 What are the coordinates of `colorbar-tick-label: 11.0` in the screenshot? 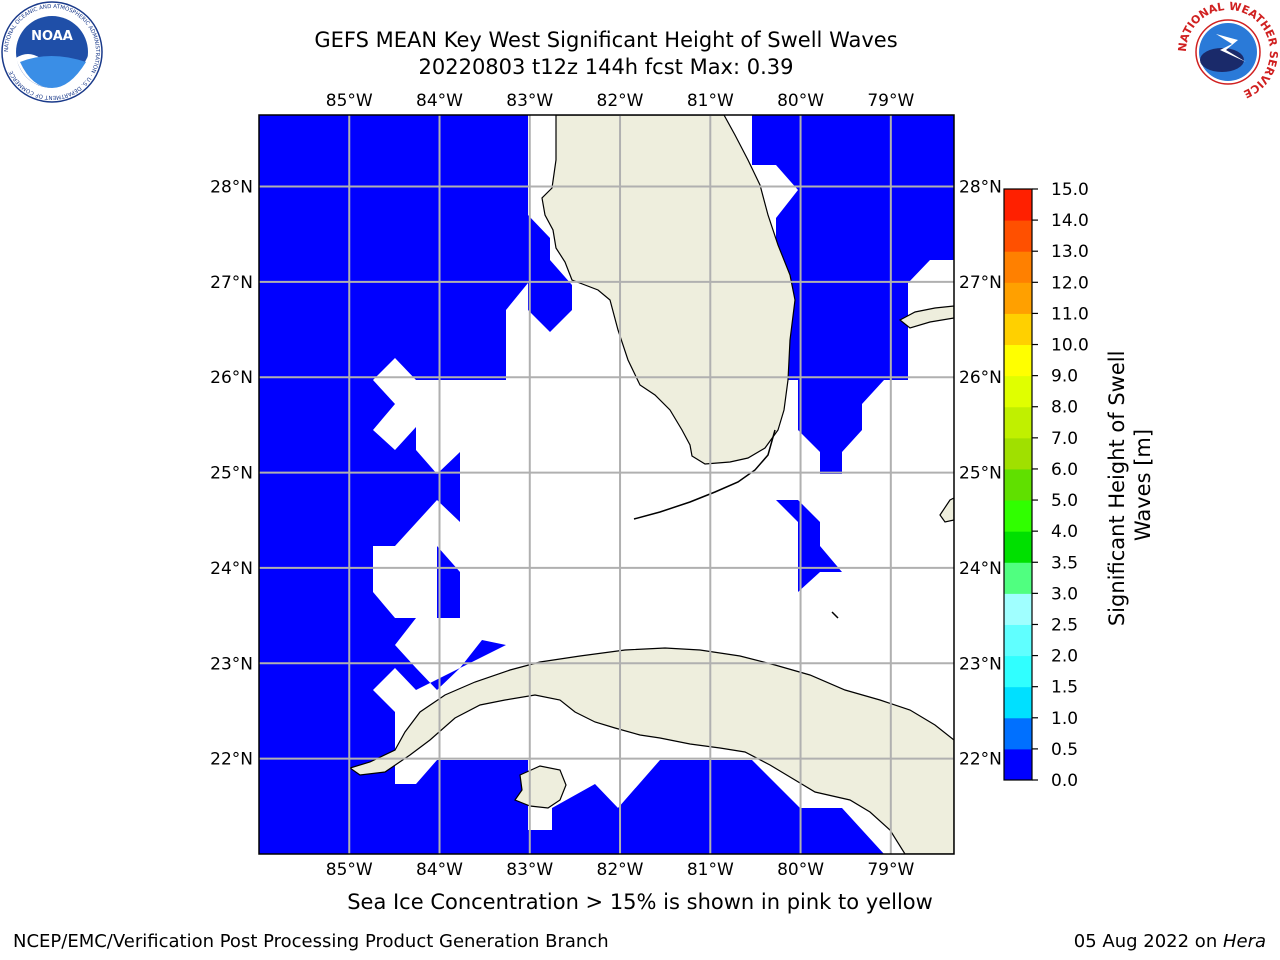 It's located at (1070, 314).